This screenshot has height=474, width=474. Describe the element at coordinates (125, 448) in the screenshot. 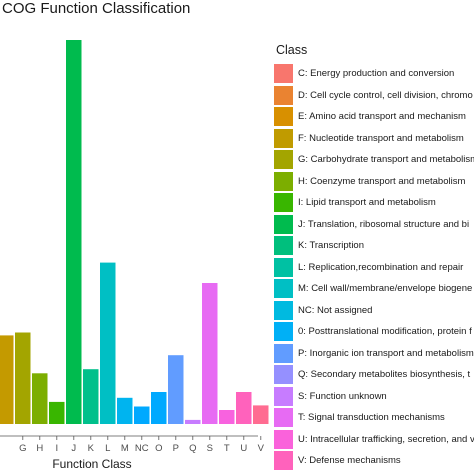

I see `x-tick-label: M` at that location.